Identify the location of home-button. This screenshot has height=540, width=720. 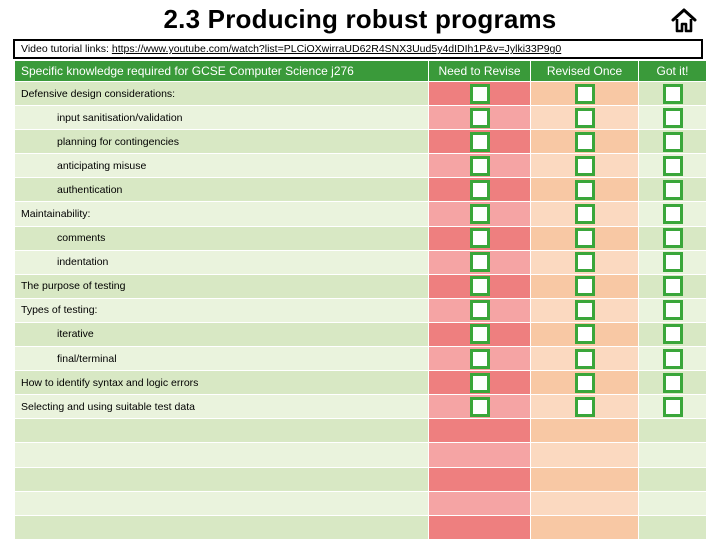
(684, 20).